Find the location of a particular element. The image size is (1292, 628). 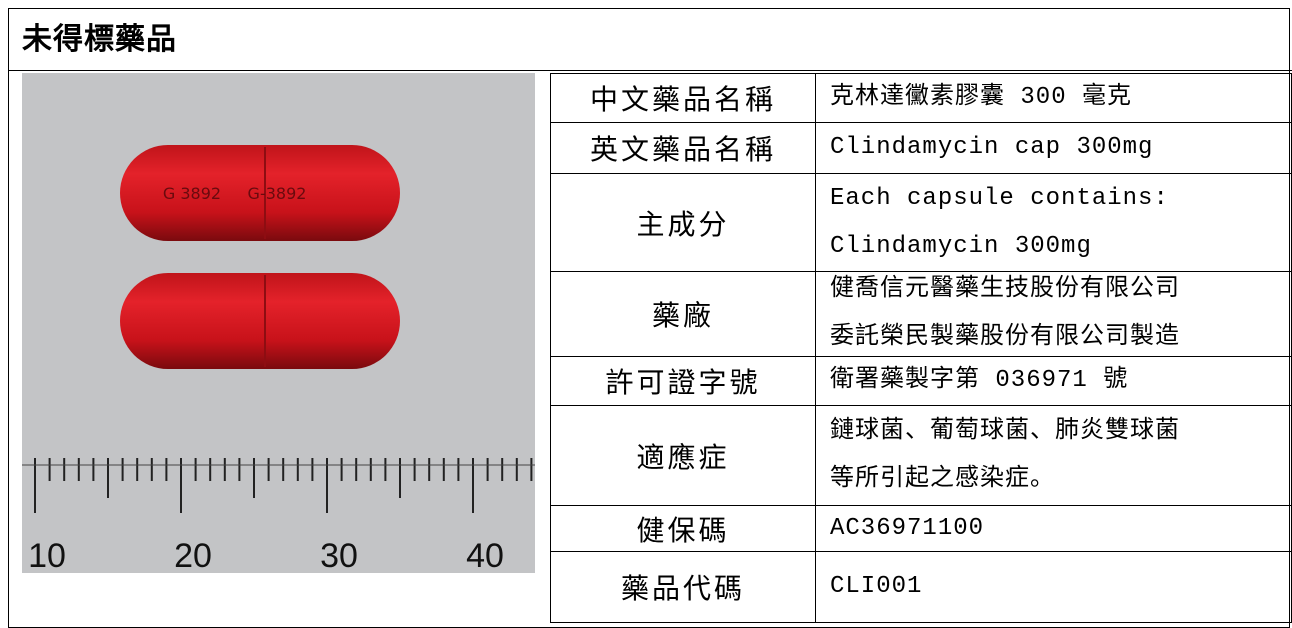

ruler-label: 10 is located at coordinates (47, 555).